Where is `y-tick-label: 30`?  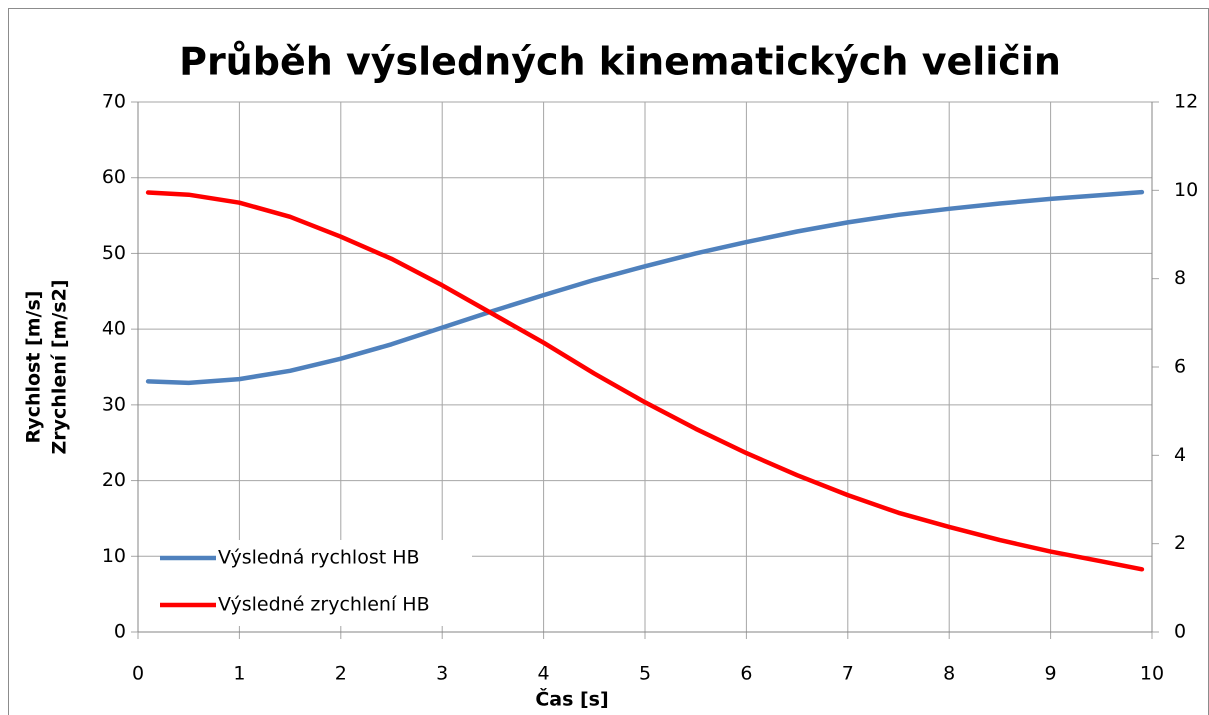 y-tick-label: 30 is located at coordinates (114, 404).